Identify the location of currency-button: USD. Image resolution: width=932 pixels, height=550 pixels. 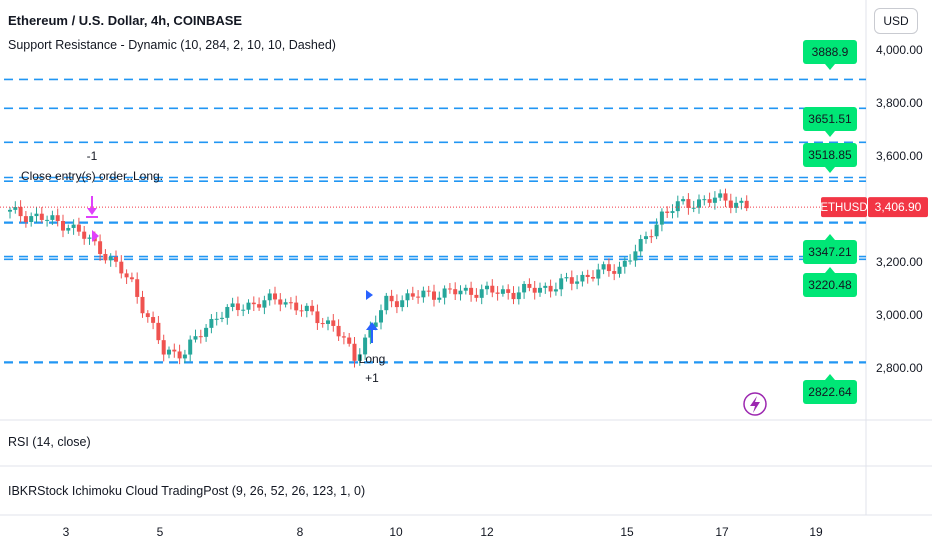
(896, 21).